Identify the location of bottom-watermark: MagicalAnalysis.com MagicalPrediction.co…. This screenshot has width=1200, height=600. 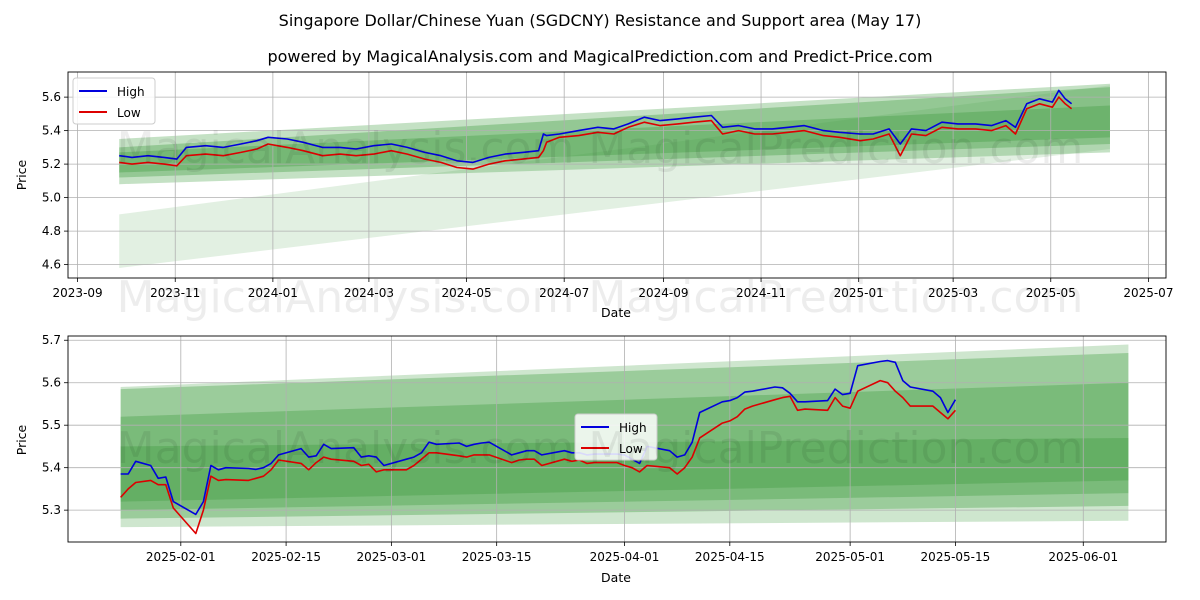
(600, 448).